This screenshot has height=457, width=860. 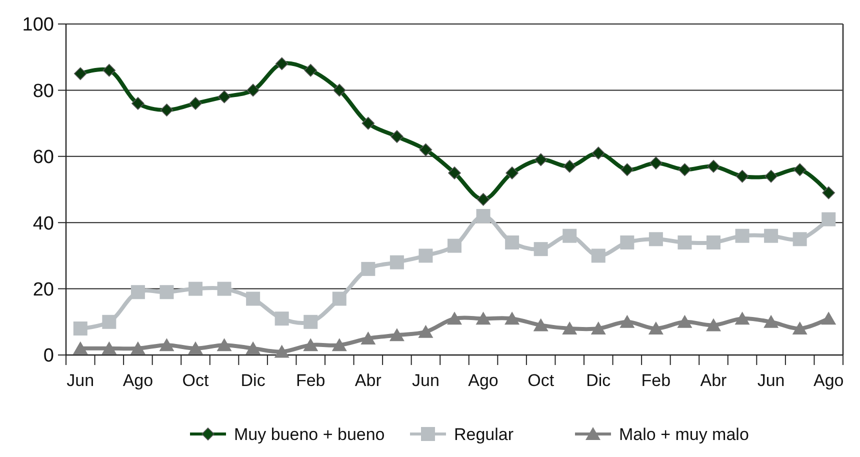 I want to click on y-tick-label: 80, so click(x=43, y=91).